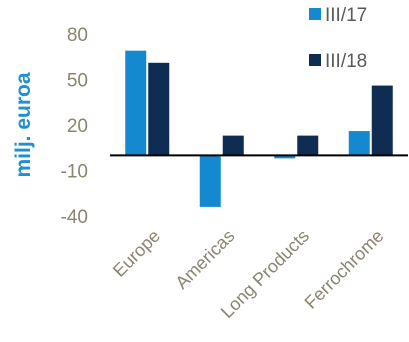 This screenshot has height=342, width=409. I want to click on y-axis-label: milj. euroa, so click(23, 124).